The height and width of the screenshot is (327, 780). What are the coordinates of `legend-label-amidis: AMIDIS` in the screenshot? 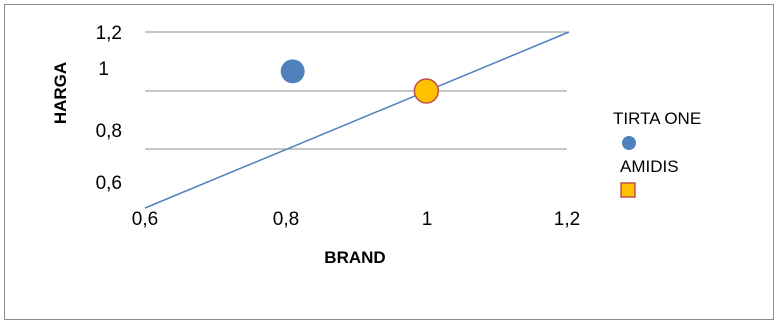 It's located at (649, 166).